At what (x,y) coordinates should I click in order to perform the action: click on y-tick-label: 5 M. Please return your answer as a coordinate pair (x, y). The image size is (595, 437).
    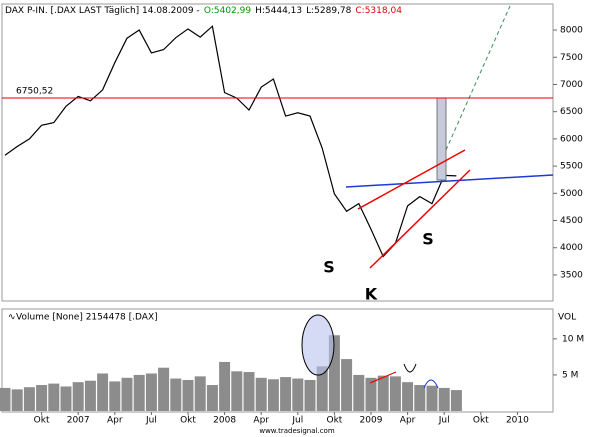
    Looking at the image, I should click on (570, 375).